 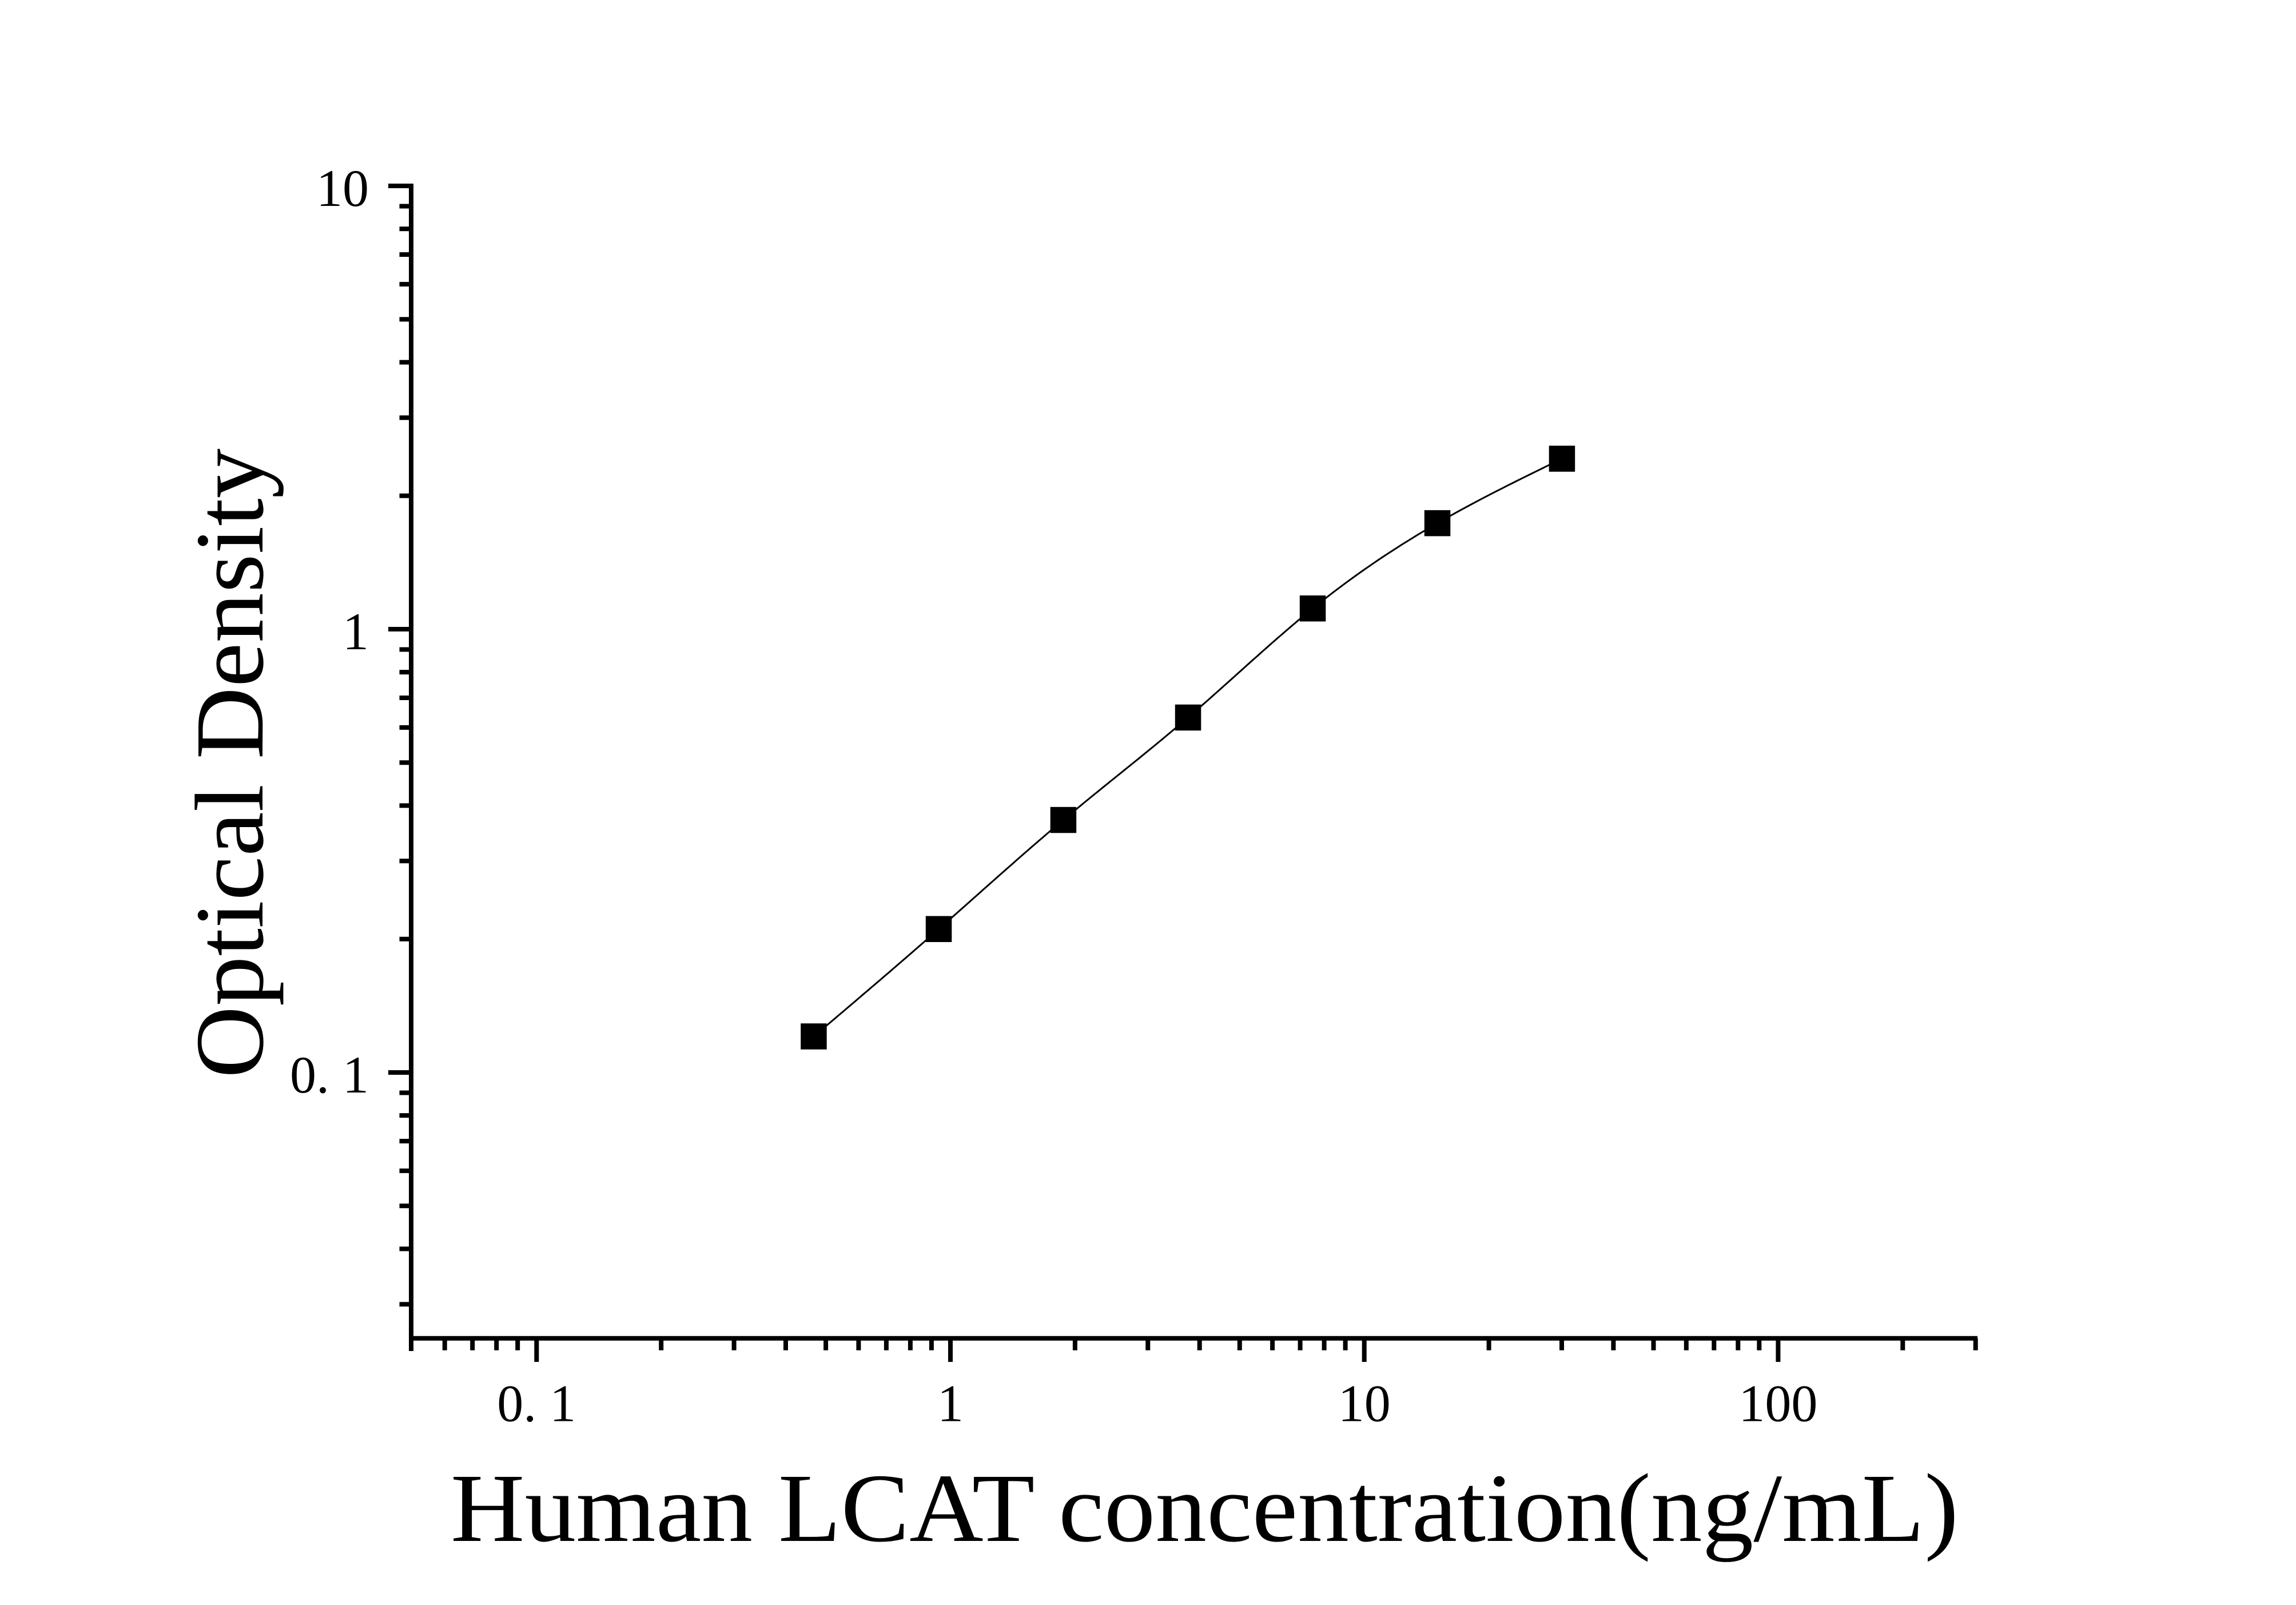 I want to click on svg-text: 100, so click(x=1778, y=1403).